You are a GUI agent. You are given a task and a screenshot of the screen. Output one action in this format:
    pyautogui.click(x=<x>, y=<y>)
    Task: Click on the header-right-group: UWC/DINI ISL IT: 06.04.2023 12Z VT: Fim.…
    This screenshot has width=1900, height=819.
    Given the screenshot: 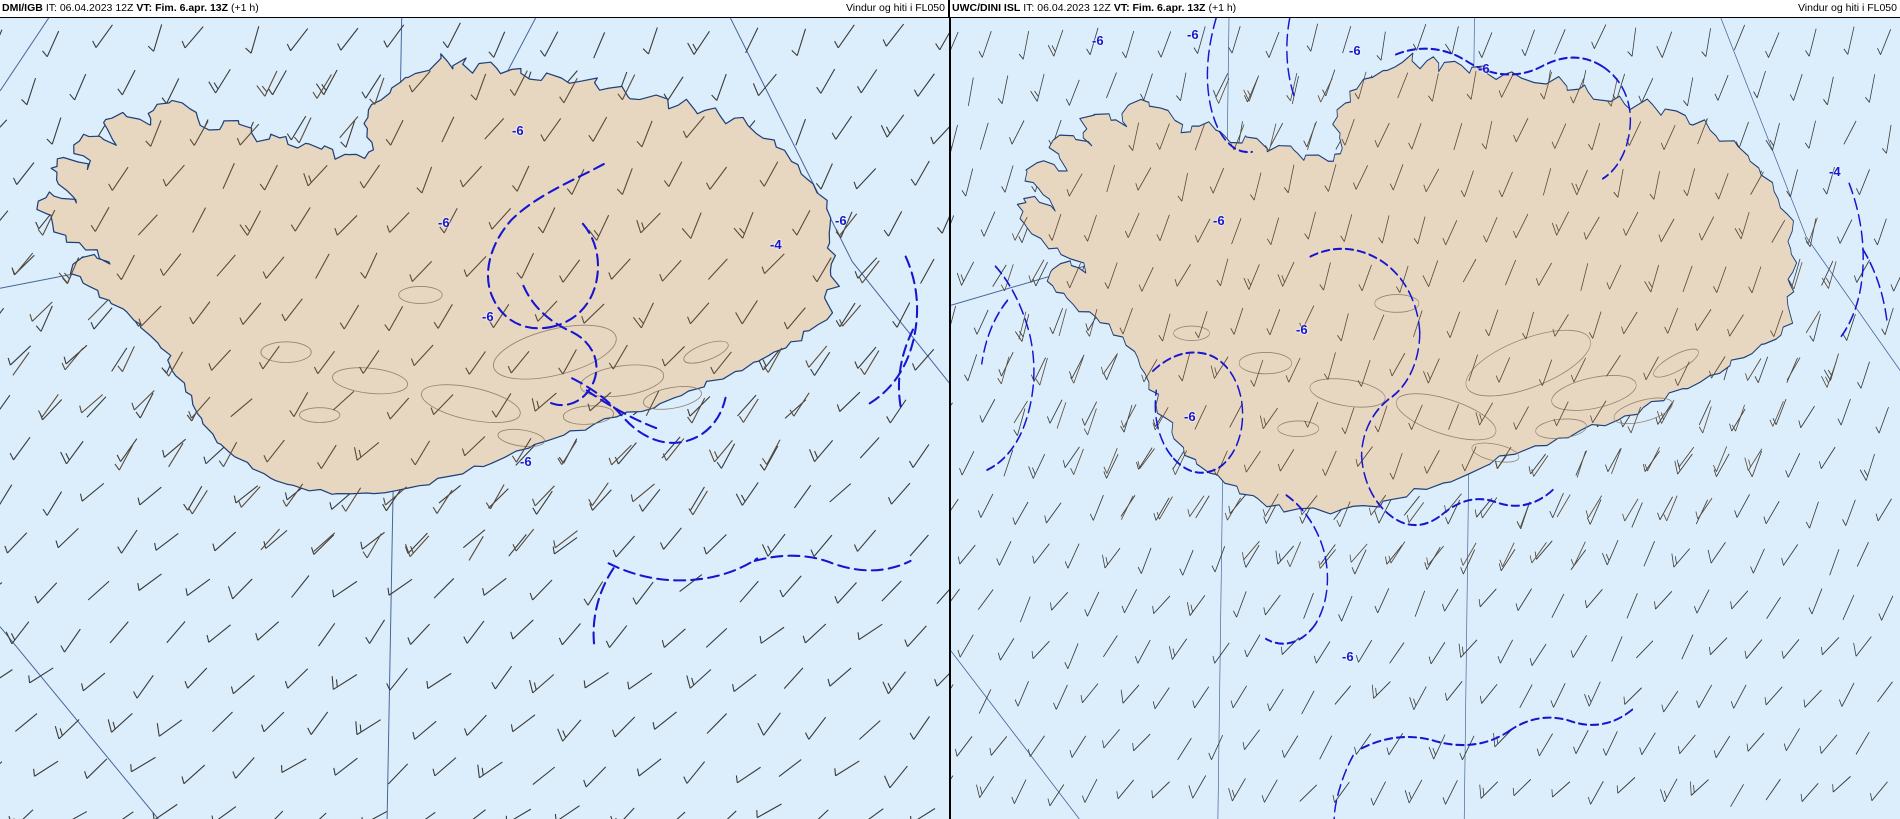 What is the action you would take?
    pyautogui.click(x=1094, y=8)
    